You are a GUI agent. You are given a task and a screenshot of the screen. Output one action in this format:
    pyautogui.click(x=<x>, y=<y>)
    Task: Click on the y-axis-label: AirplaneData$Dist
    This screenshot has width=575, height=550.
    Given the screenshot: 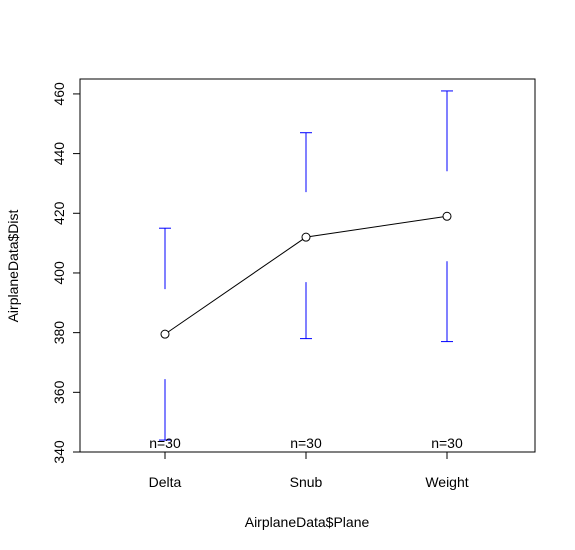 What is the action you would take?
    pyautogui.click(x=13, y=265)
    